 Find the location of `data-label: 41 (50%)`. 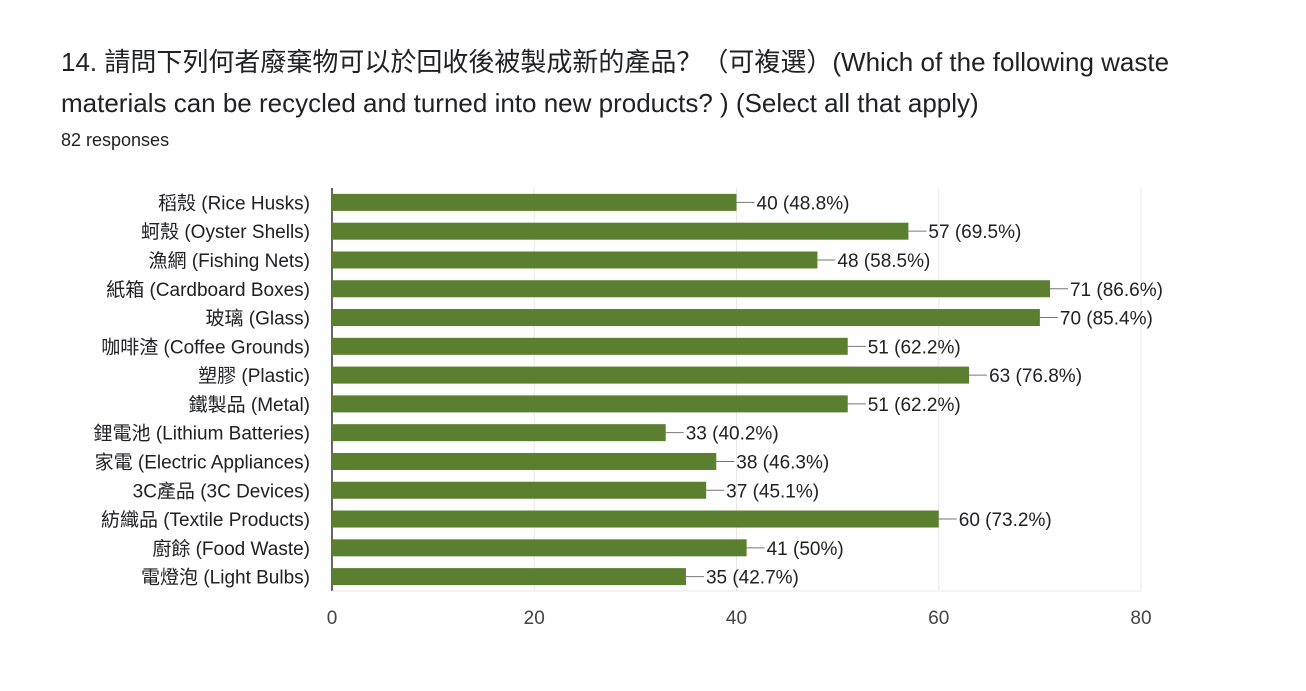

data-label: 41 (50%) is located at coordinates (805, 549).